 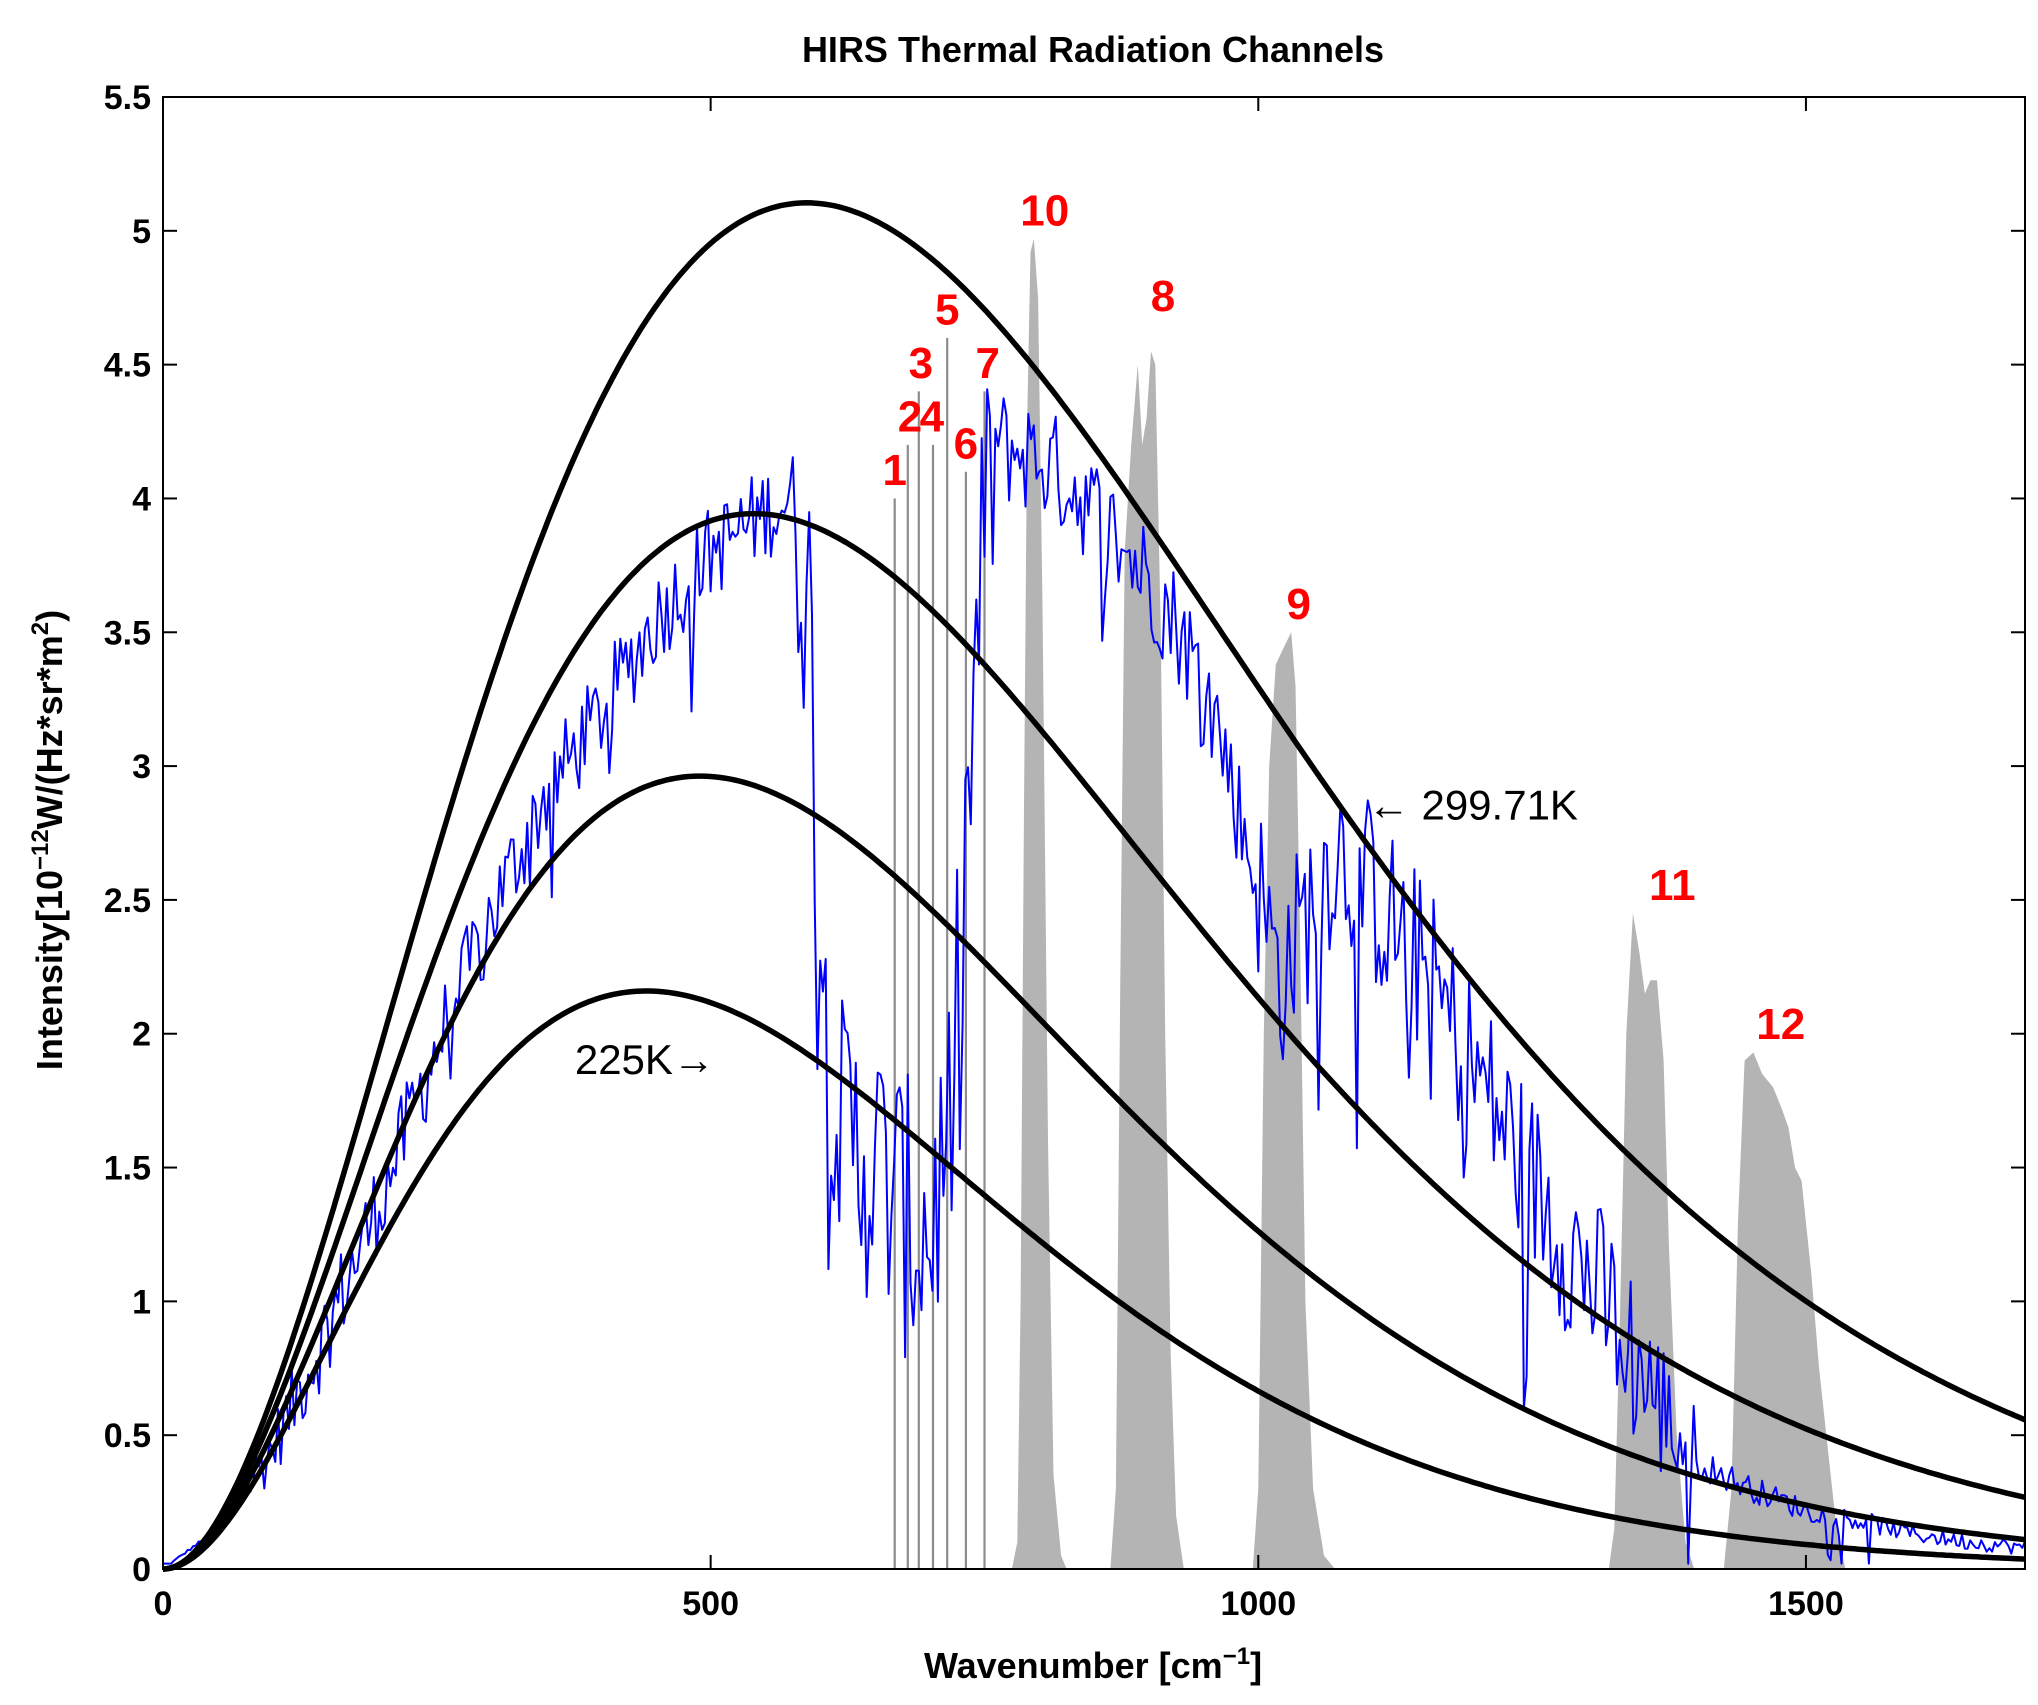 What do you see at coordinates (1784, 1310) in the screenshot?
I see `channel-12-response` at bounding box center [1784, 1310].